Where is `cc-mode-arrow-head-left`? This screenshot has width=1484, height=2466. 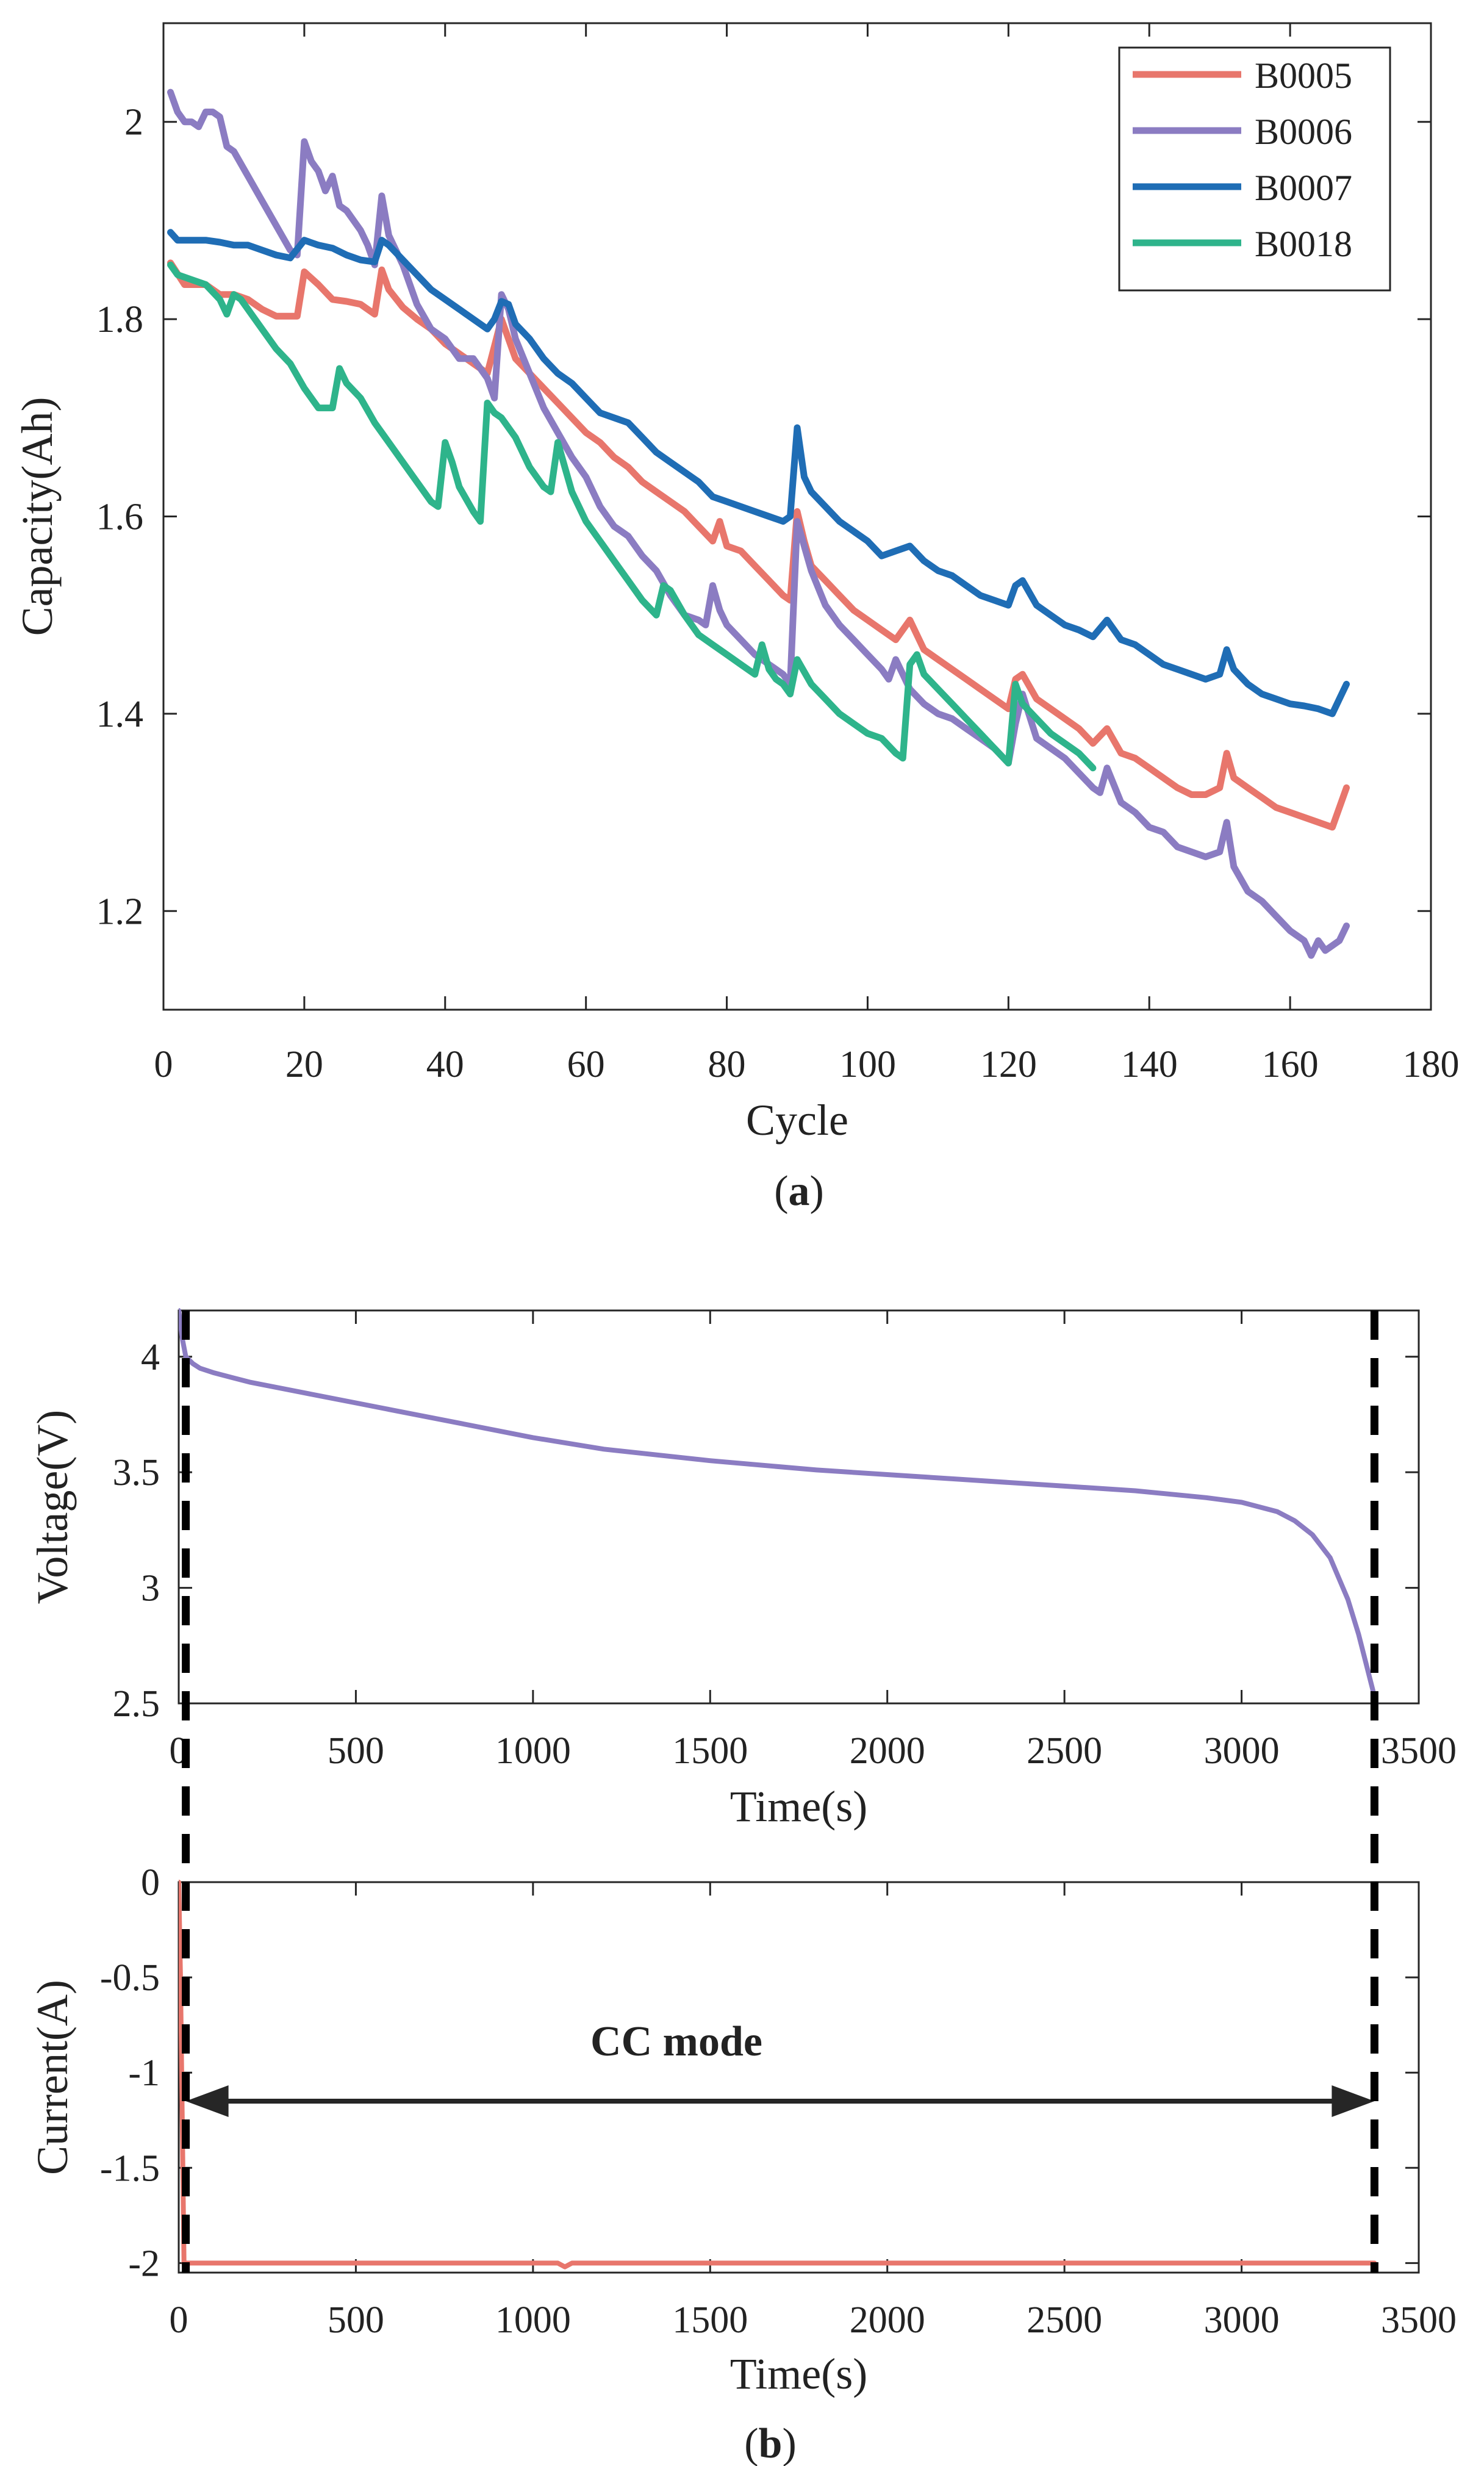
cc-mode-arrow-head-left is located at coordinates (207, 2101).